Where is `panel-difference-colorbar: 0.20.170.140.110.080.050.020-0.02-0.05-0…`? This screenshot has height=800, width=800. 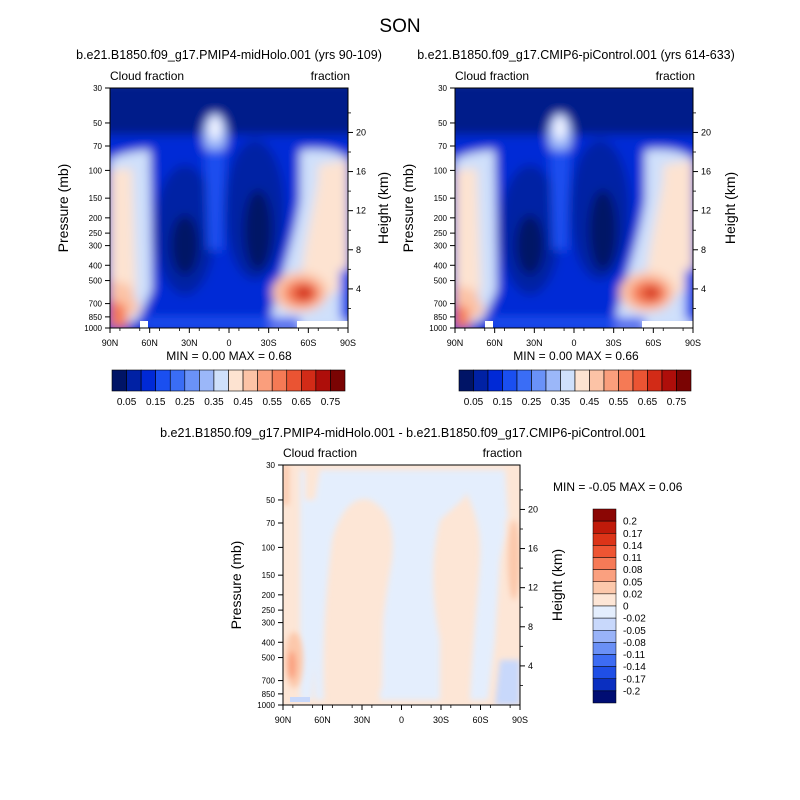 panel-difference-colorbar: 0.20.170.140.110.080.050.020-0.02-0.05-0… is located at coordinates (619, 606).